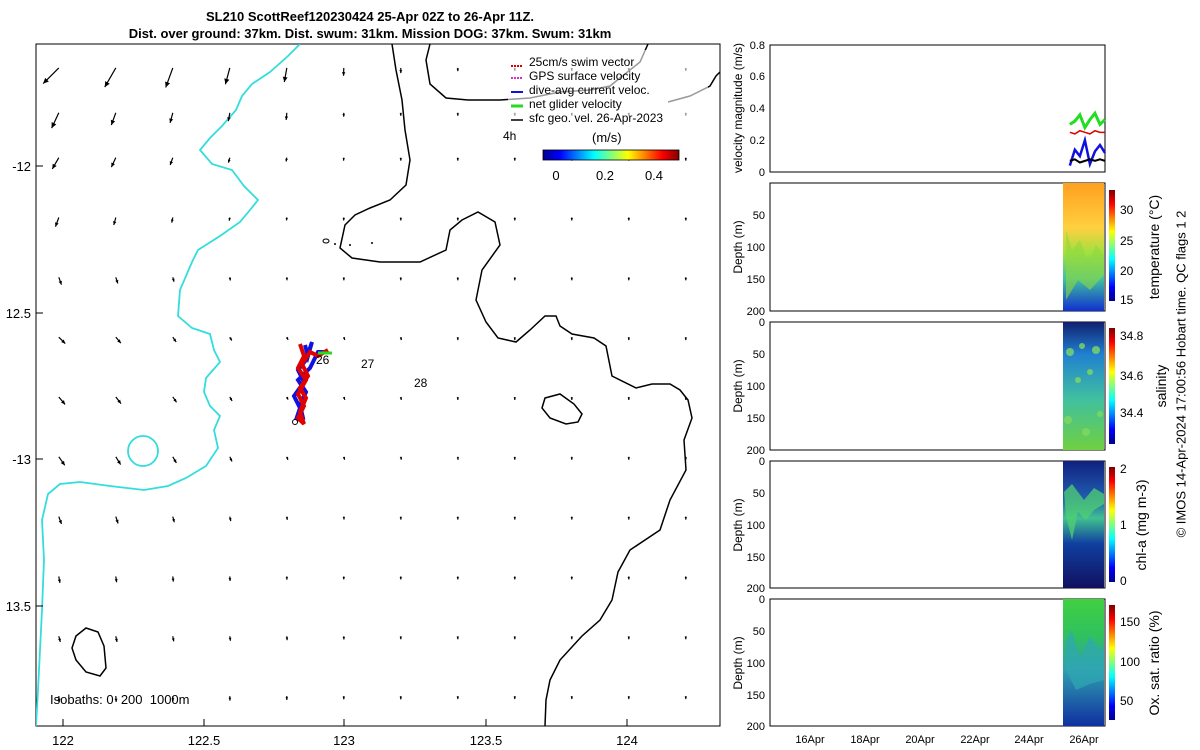 The image size is (1200, 750). What do you see at coordinates (762, 173) in the screenshot?
I see `velocity-ytick: 0` at bounding box center [762, 173].